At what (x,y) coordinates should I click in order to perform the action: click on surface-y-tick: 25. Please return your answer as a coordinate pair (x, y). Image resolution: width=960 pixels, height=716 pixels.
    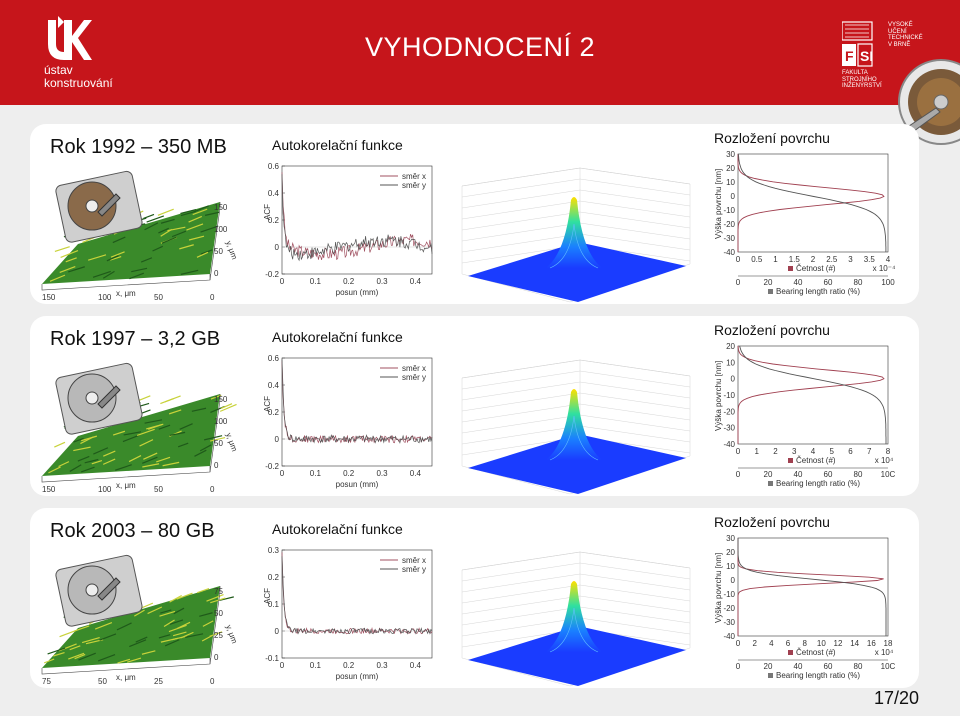
    Looking at the image, I should click on (218, 635).